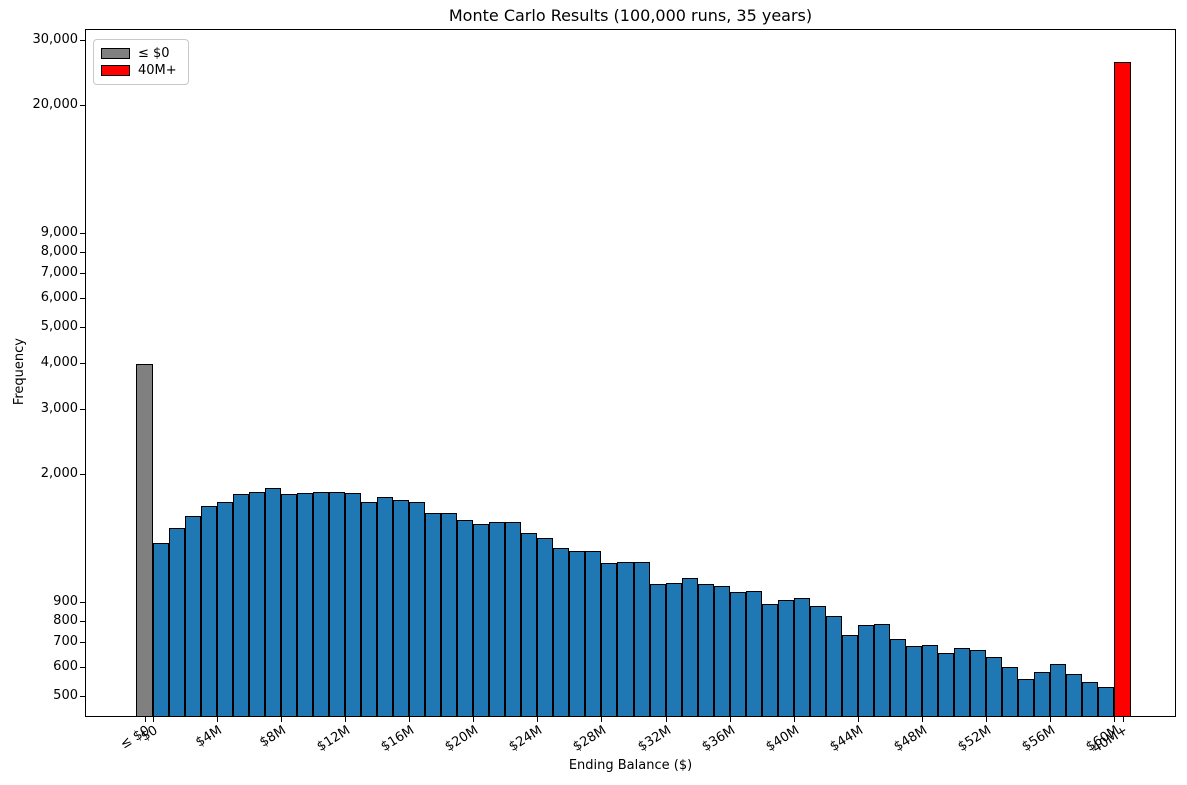  What do you see at coordinates (65, 695) in the screenshot?
I see `y-tick-label: 500` at bounding box center [65, 695].